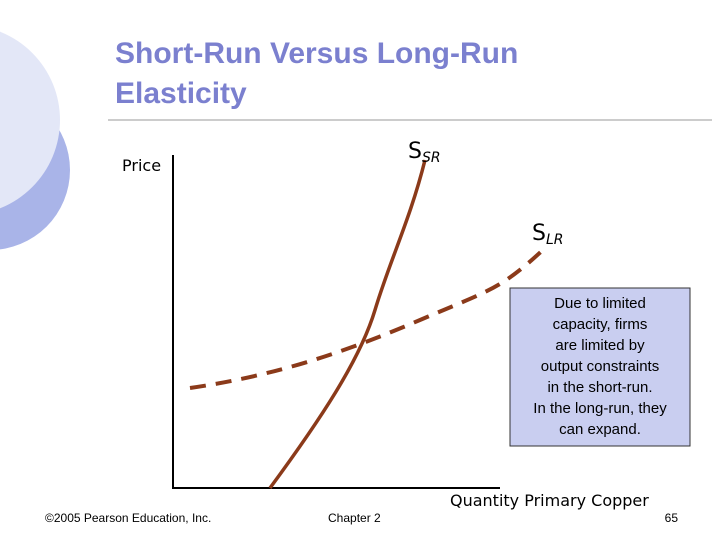  What do you see at coordinates (599, 387) in the screenshot?
I see `note-line: in the short-run.` at bounding box center [599, 387].